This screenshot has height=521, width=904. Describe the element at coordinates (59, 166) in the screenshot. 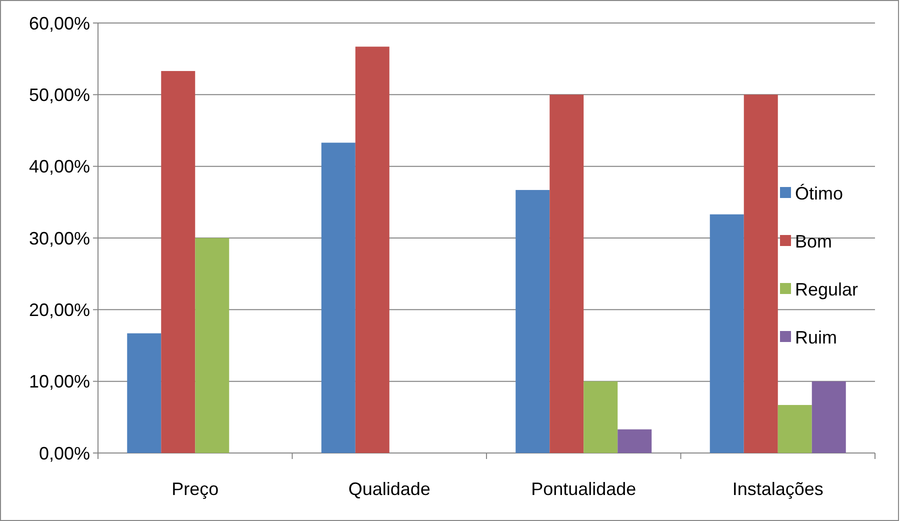

I see `y-tick-label: 40,00%` at that location.